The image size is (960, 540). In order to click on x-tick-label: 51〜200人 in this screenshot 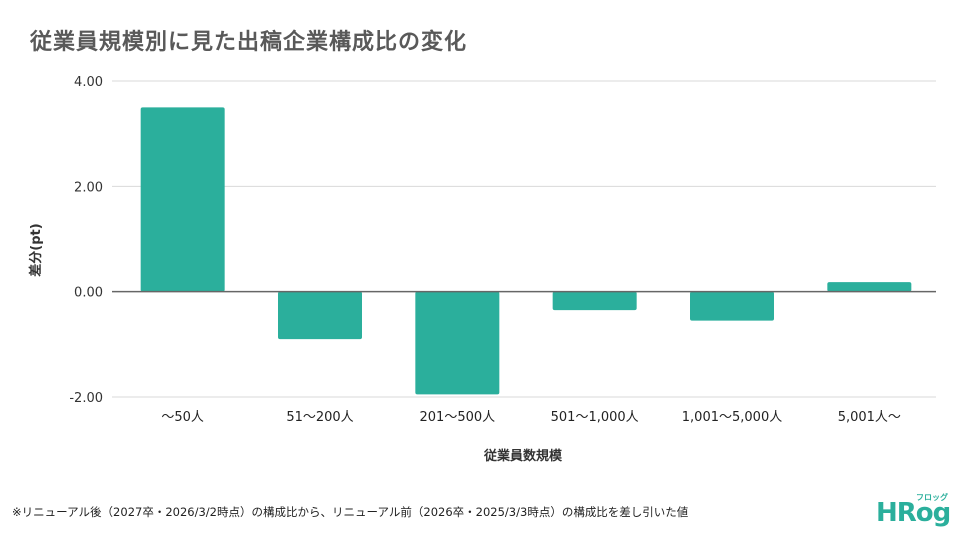, I will do `click(319, 417)`.